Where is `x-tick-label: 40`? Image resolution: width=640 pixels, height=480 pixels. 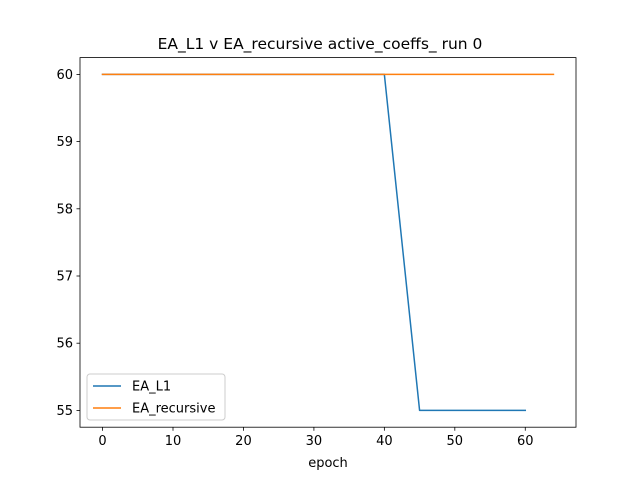
x-tick-label: 40 is located at coordinates (384, 441).